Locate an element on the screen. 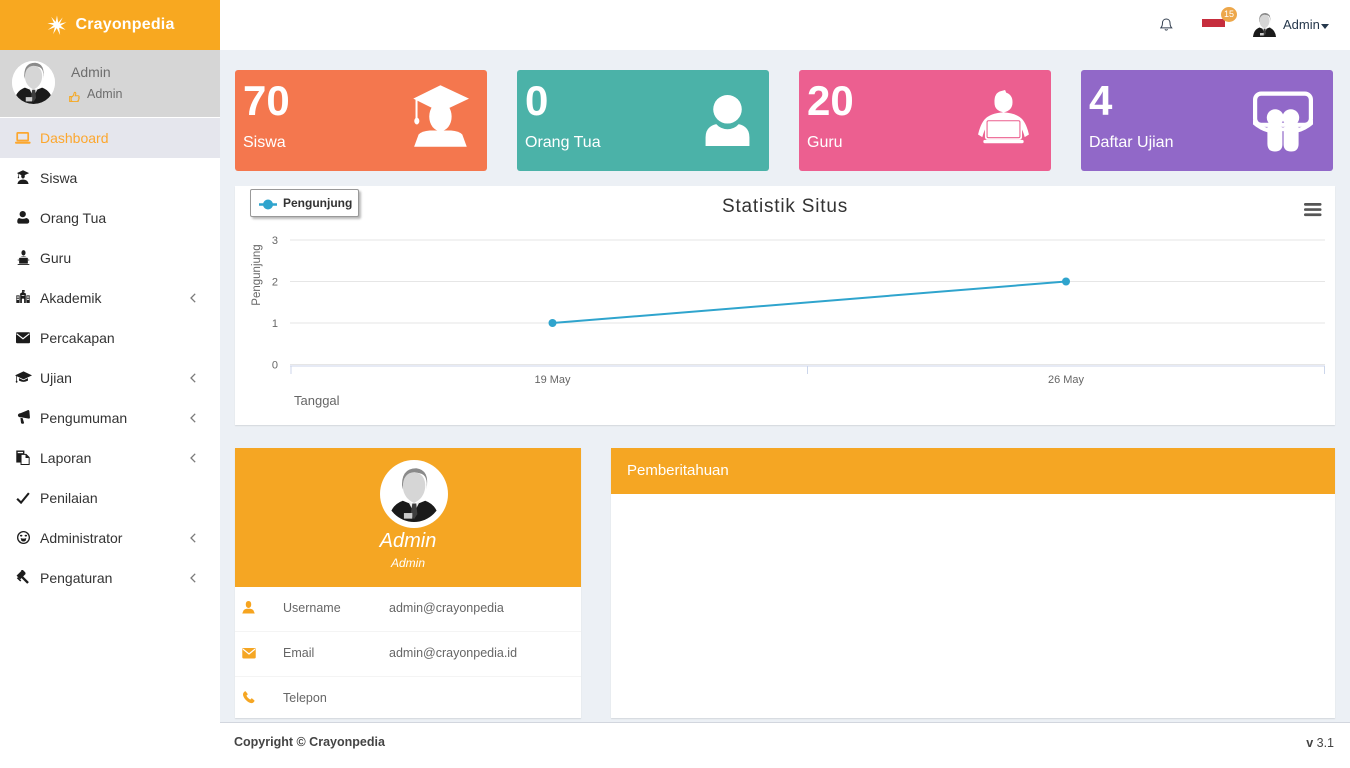 The image size is (1350, 768). svg-text: 2 is located at coordinates (275, 283).